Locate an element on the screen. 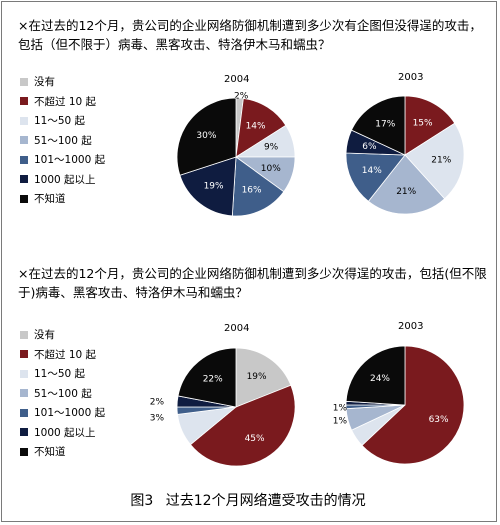 The height and width of the screenshot is (525, 500). pie-chart-2: 19% 45% 2% 3% 22% is located at coordinates (223, 407).